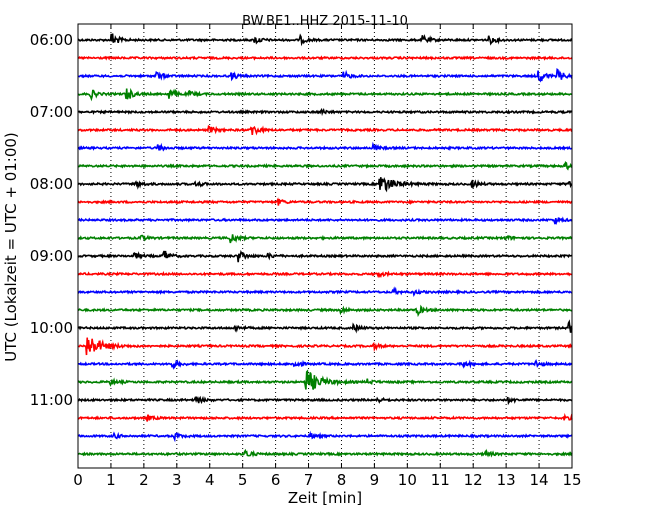 The height and width of the screenshot is (520, 650). Describe the element at coordinates (473, 480) in the screenshot. I see `x-tick-label: 12` at that location.